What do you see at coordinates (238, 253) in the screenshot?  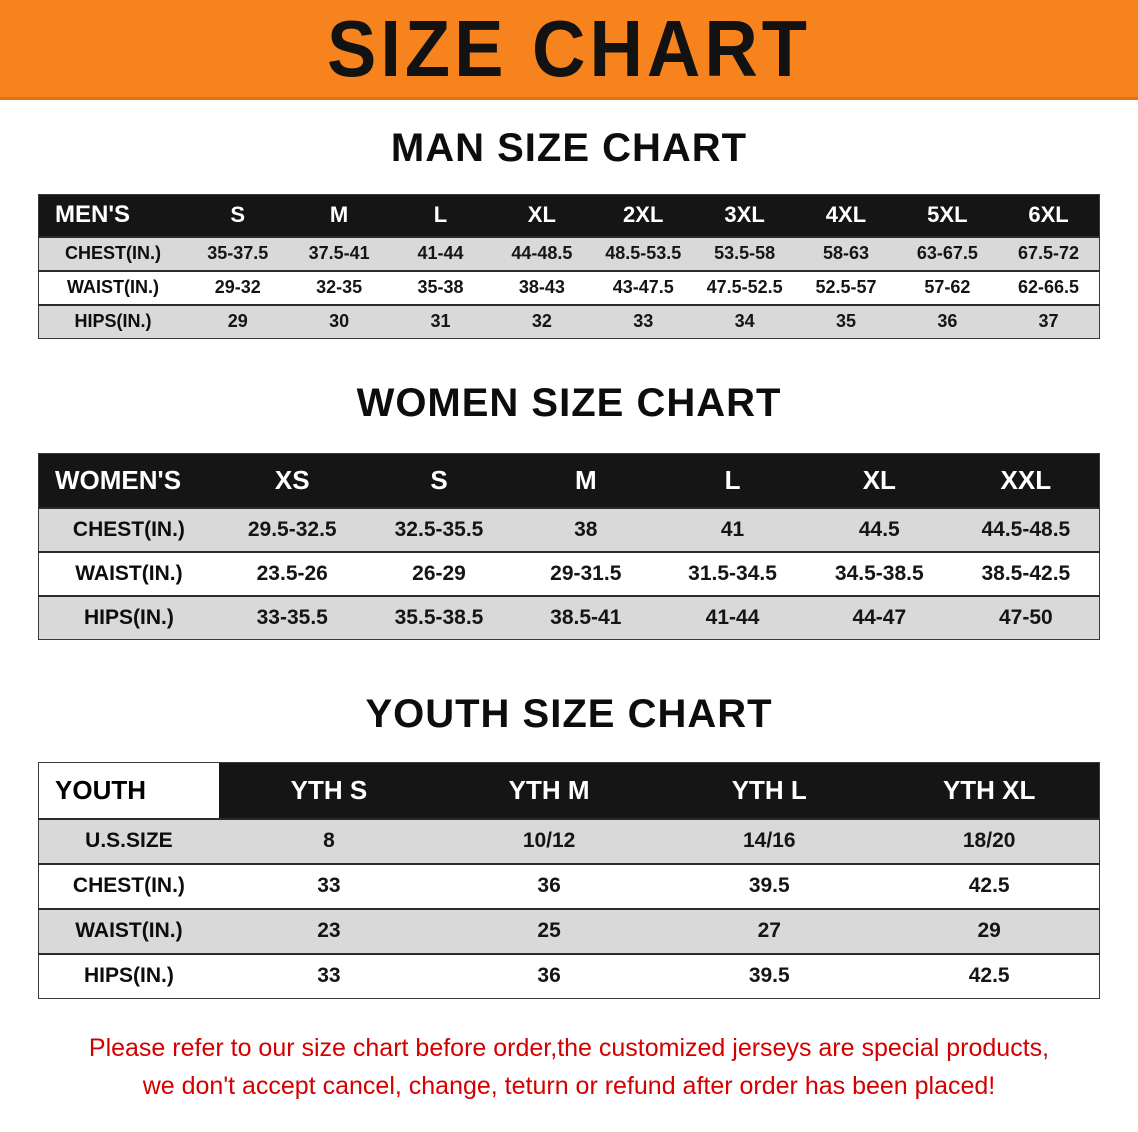 I see `size-value: 35-37.5` at bounding box center [238, 253].